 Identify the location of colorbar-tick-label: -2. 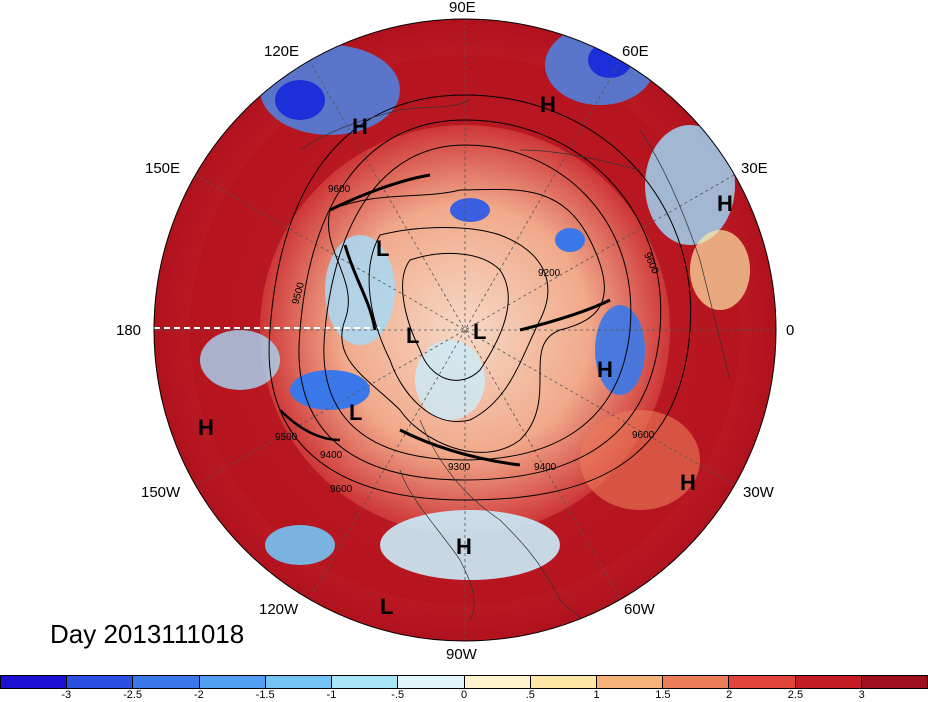
(198, 695).